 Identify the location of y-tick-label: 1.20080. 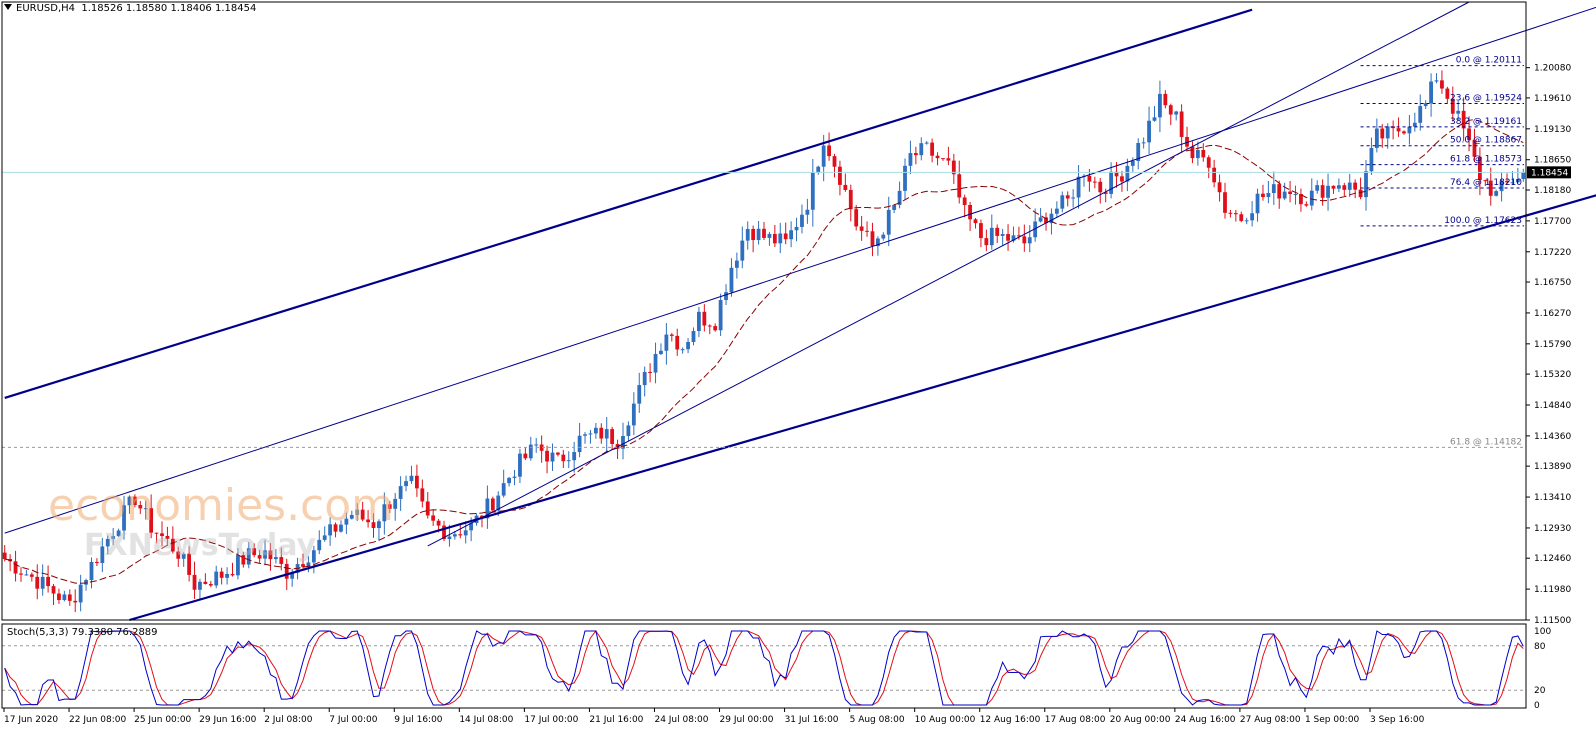
(1552, 69).